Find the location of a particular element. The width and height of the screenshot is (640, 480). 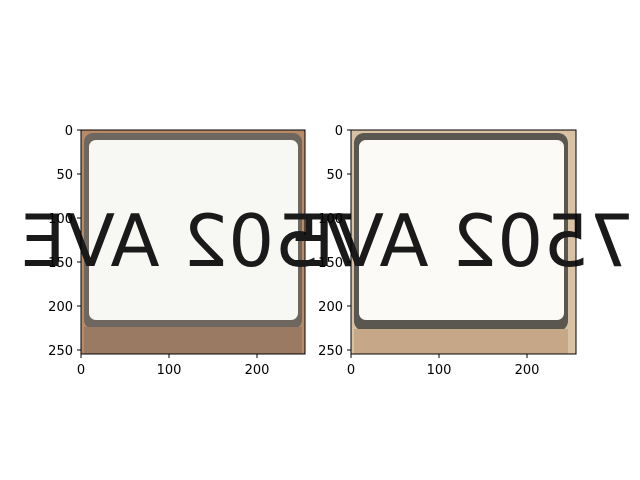

left-x-axis: 0 100 200 is located at coordinates (173, 366).